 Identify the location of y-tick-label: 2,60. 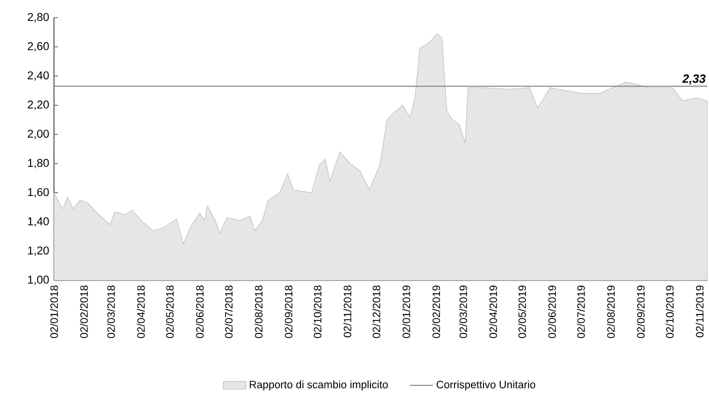
(38, 47).